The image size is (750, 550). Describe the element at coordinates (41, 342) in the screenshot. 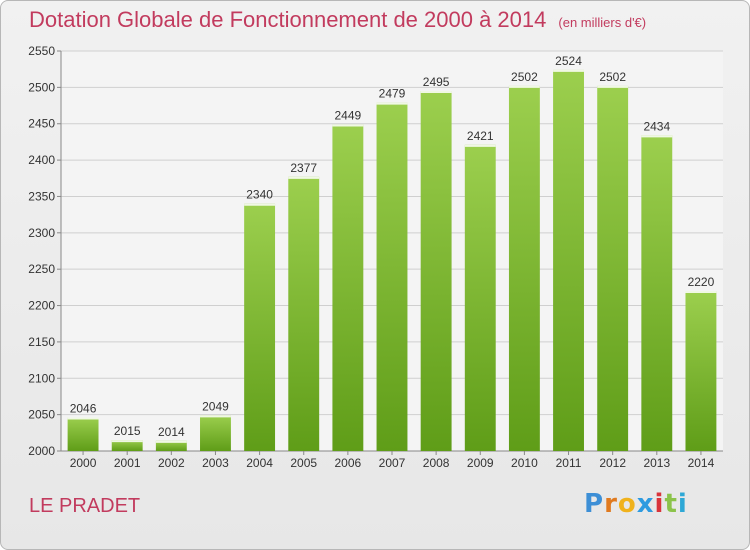

I see `y-tick-label: 2150` at that location.